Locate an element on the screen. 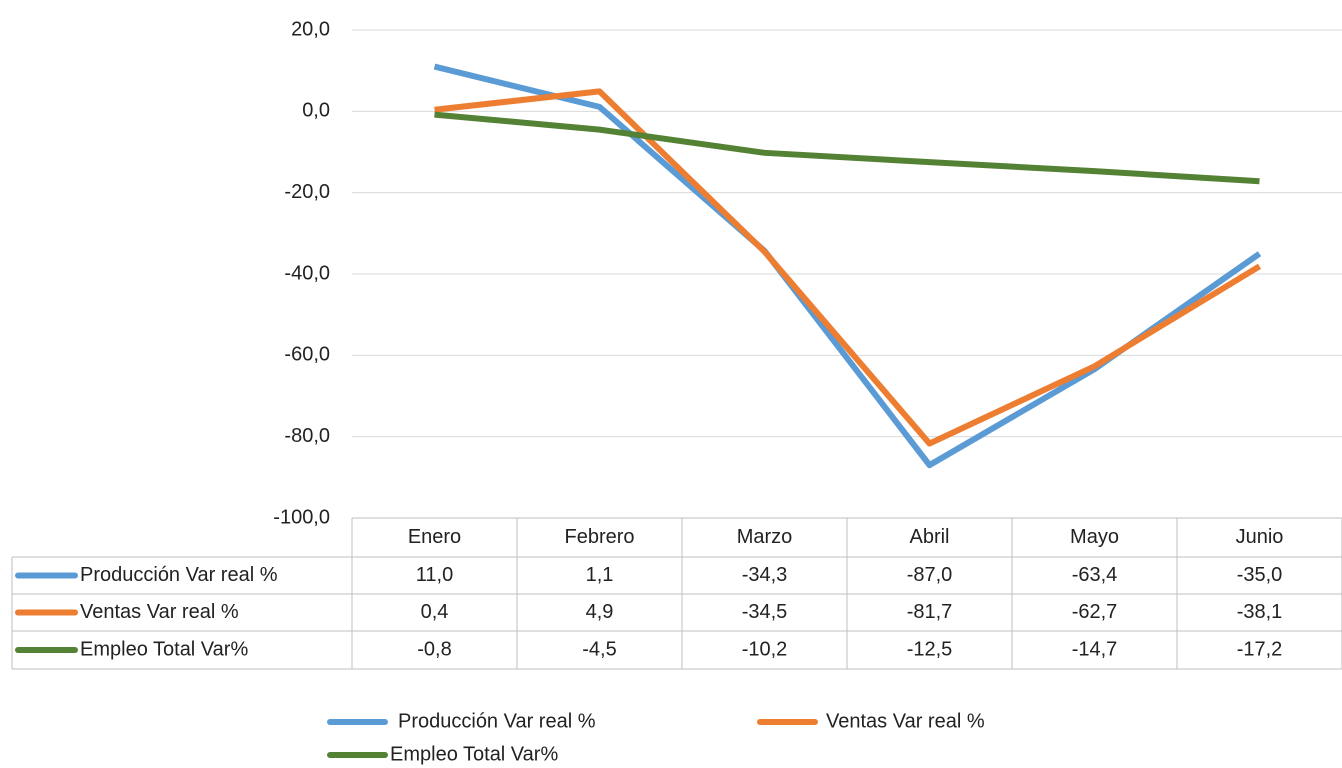 This screenshot has width=1342, height=768. table-row-label: Empleo Total Var% is located at coordinates (164, 649).